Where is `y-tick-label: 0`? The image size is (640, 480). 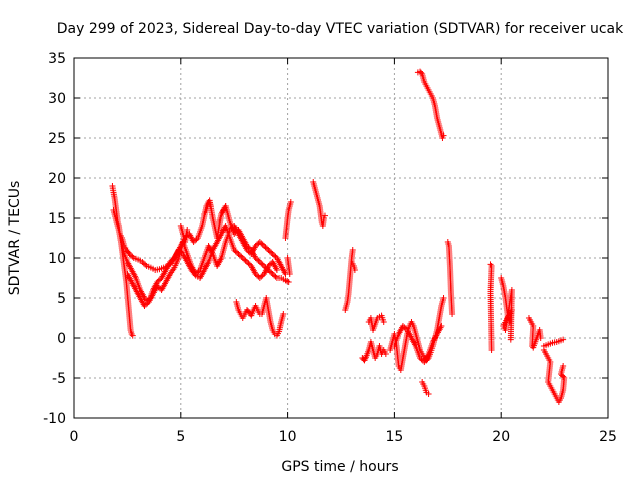
y-tick-label: 0 is located at coordinates (61, 339).